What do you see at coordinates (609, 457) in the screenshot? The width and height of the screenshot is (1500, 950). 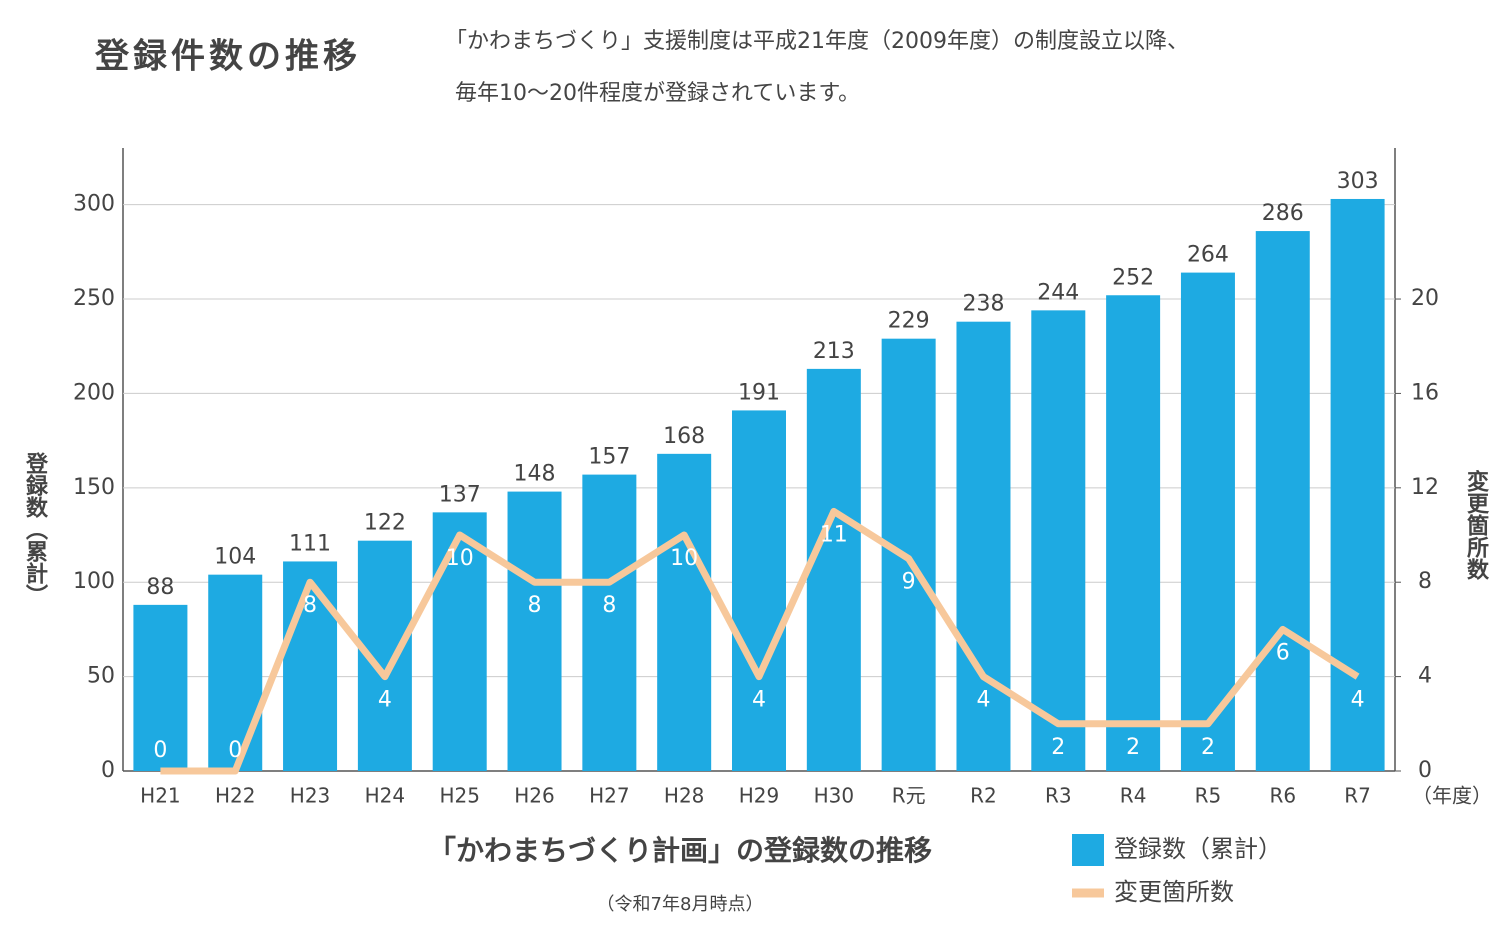 I see `bar-value-label: 157` at bounding box center [609, 457].